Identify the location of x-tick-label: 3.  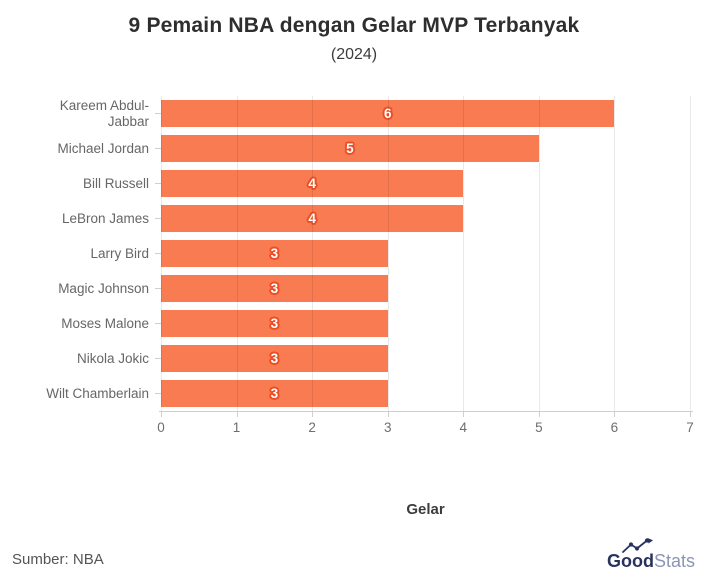
(387, 427).